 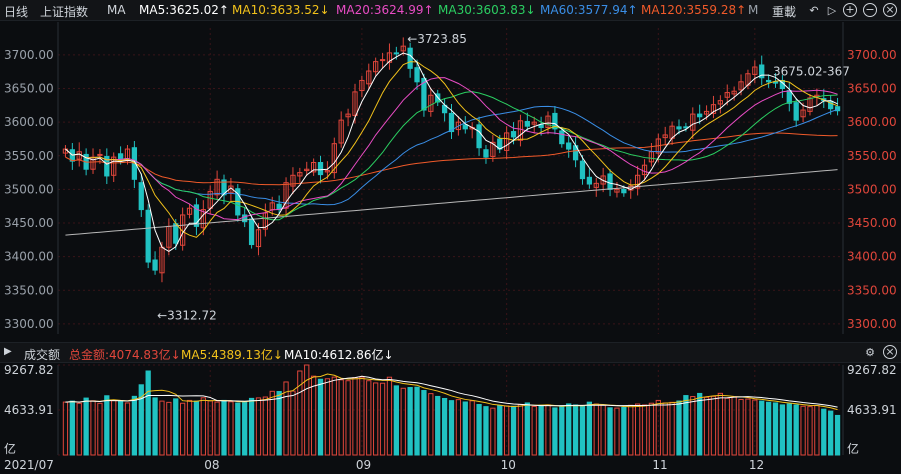 What do you see at coordinates (29, 257) in the screenshot?
I see `price-tick-left: 3400.00` at bounding box center [29, 257].